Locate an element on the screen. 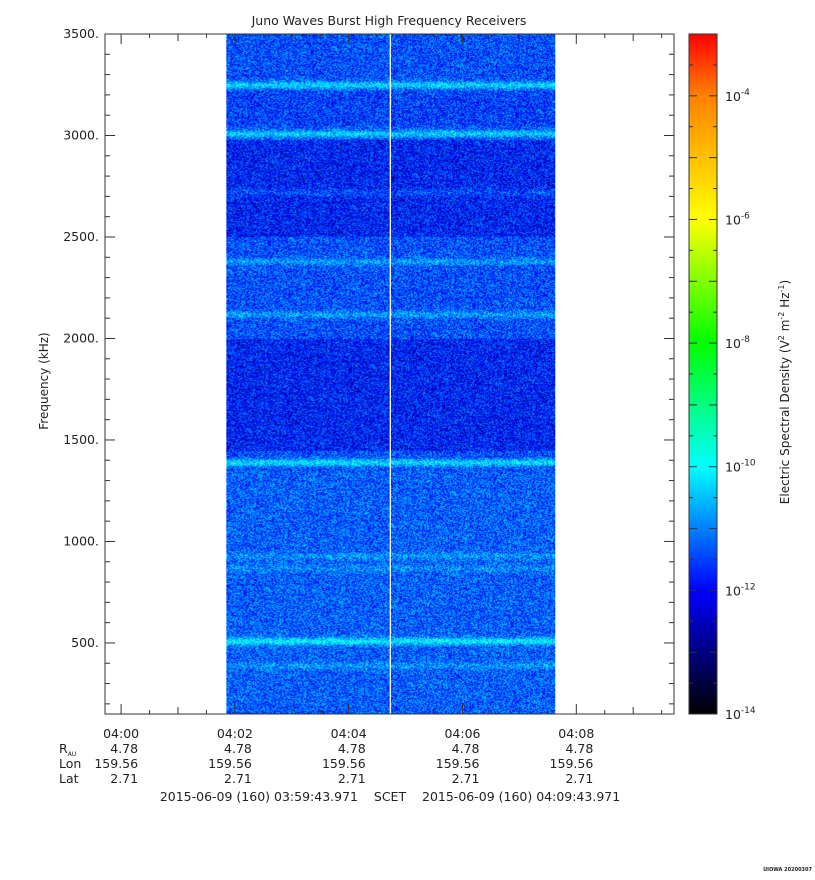  production-stamp: UIOWA 20200307 is located at coordinates (787, 870).